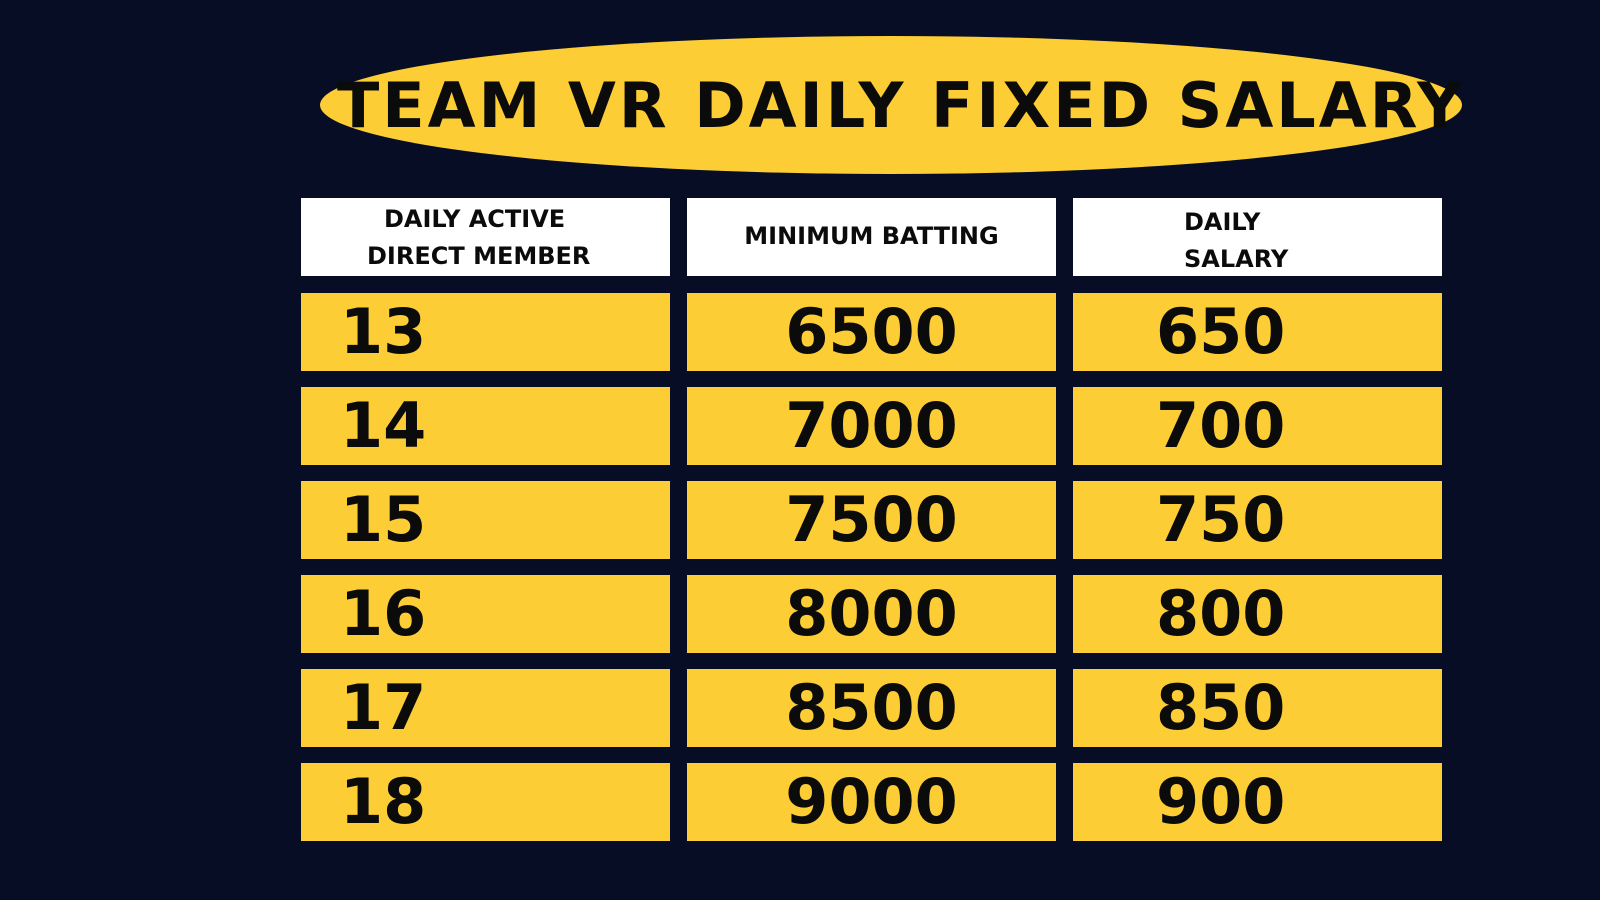  I want to click on table-row-batting: 8000, so click(871, 614).